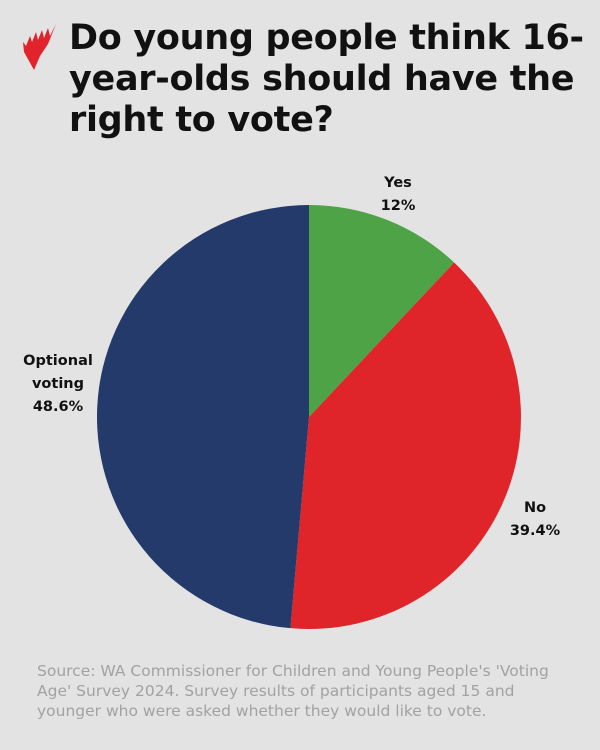 Image resolution: width=600 pixels, height=750 pixels. What do you see at coordinates (398, 206) in the screenshot?
I see `label-yes-value: 12%` at bounding box center [398, 206].